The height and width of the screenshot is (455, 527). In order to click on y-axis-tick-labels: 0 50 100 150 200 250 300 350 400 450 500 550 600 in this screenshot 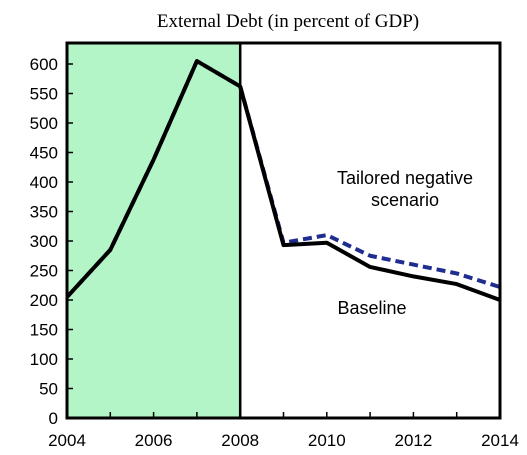, I will do `click(44, 241)`.